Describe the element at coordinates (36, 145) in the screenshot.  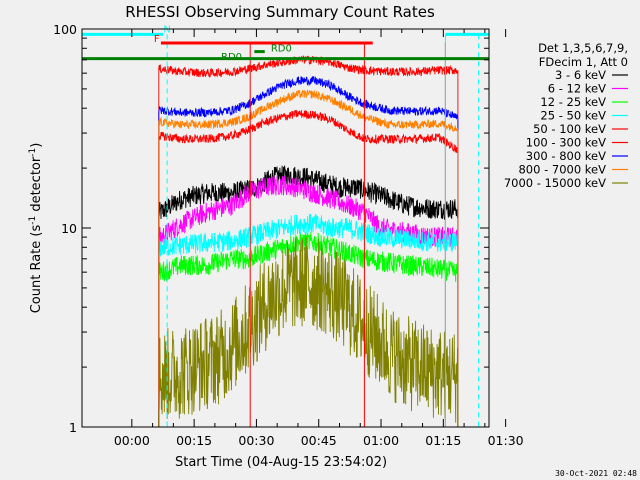
I see `y-axis-label-end: )` at that location.